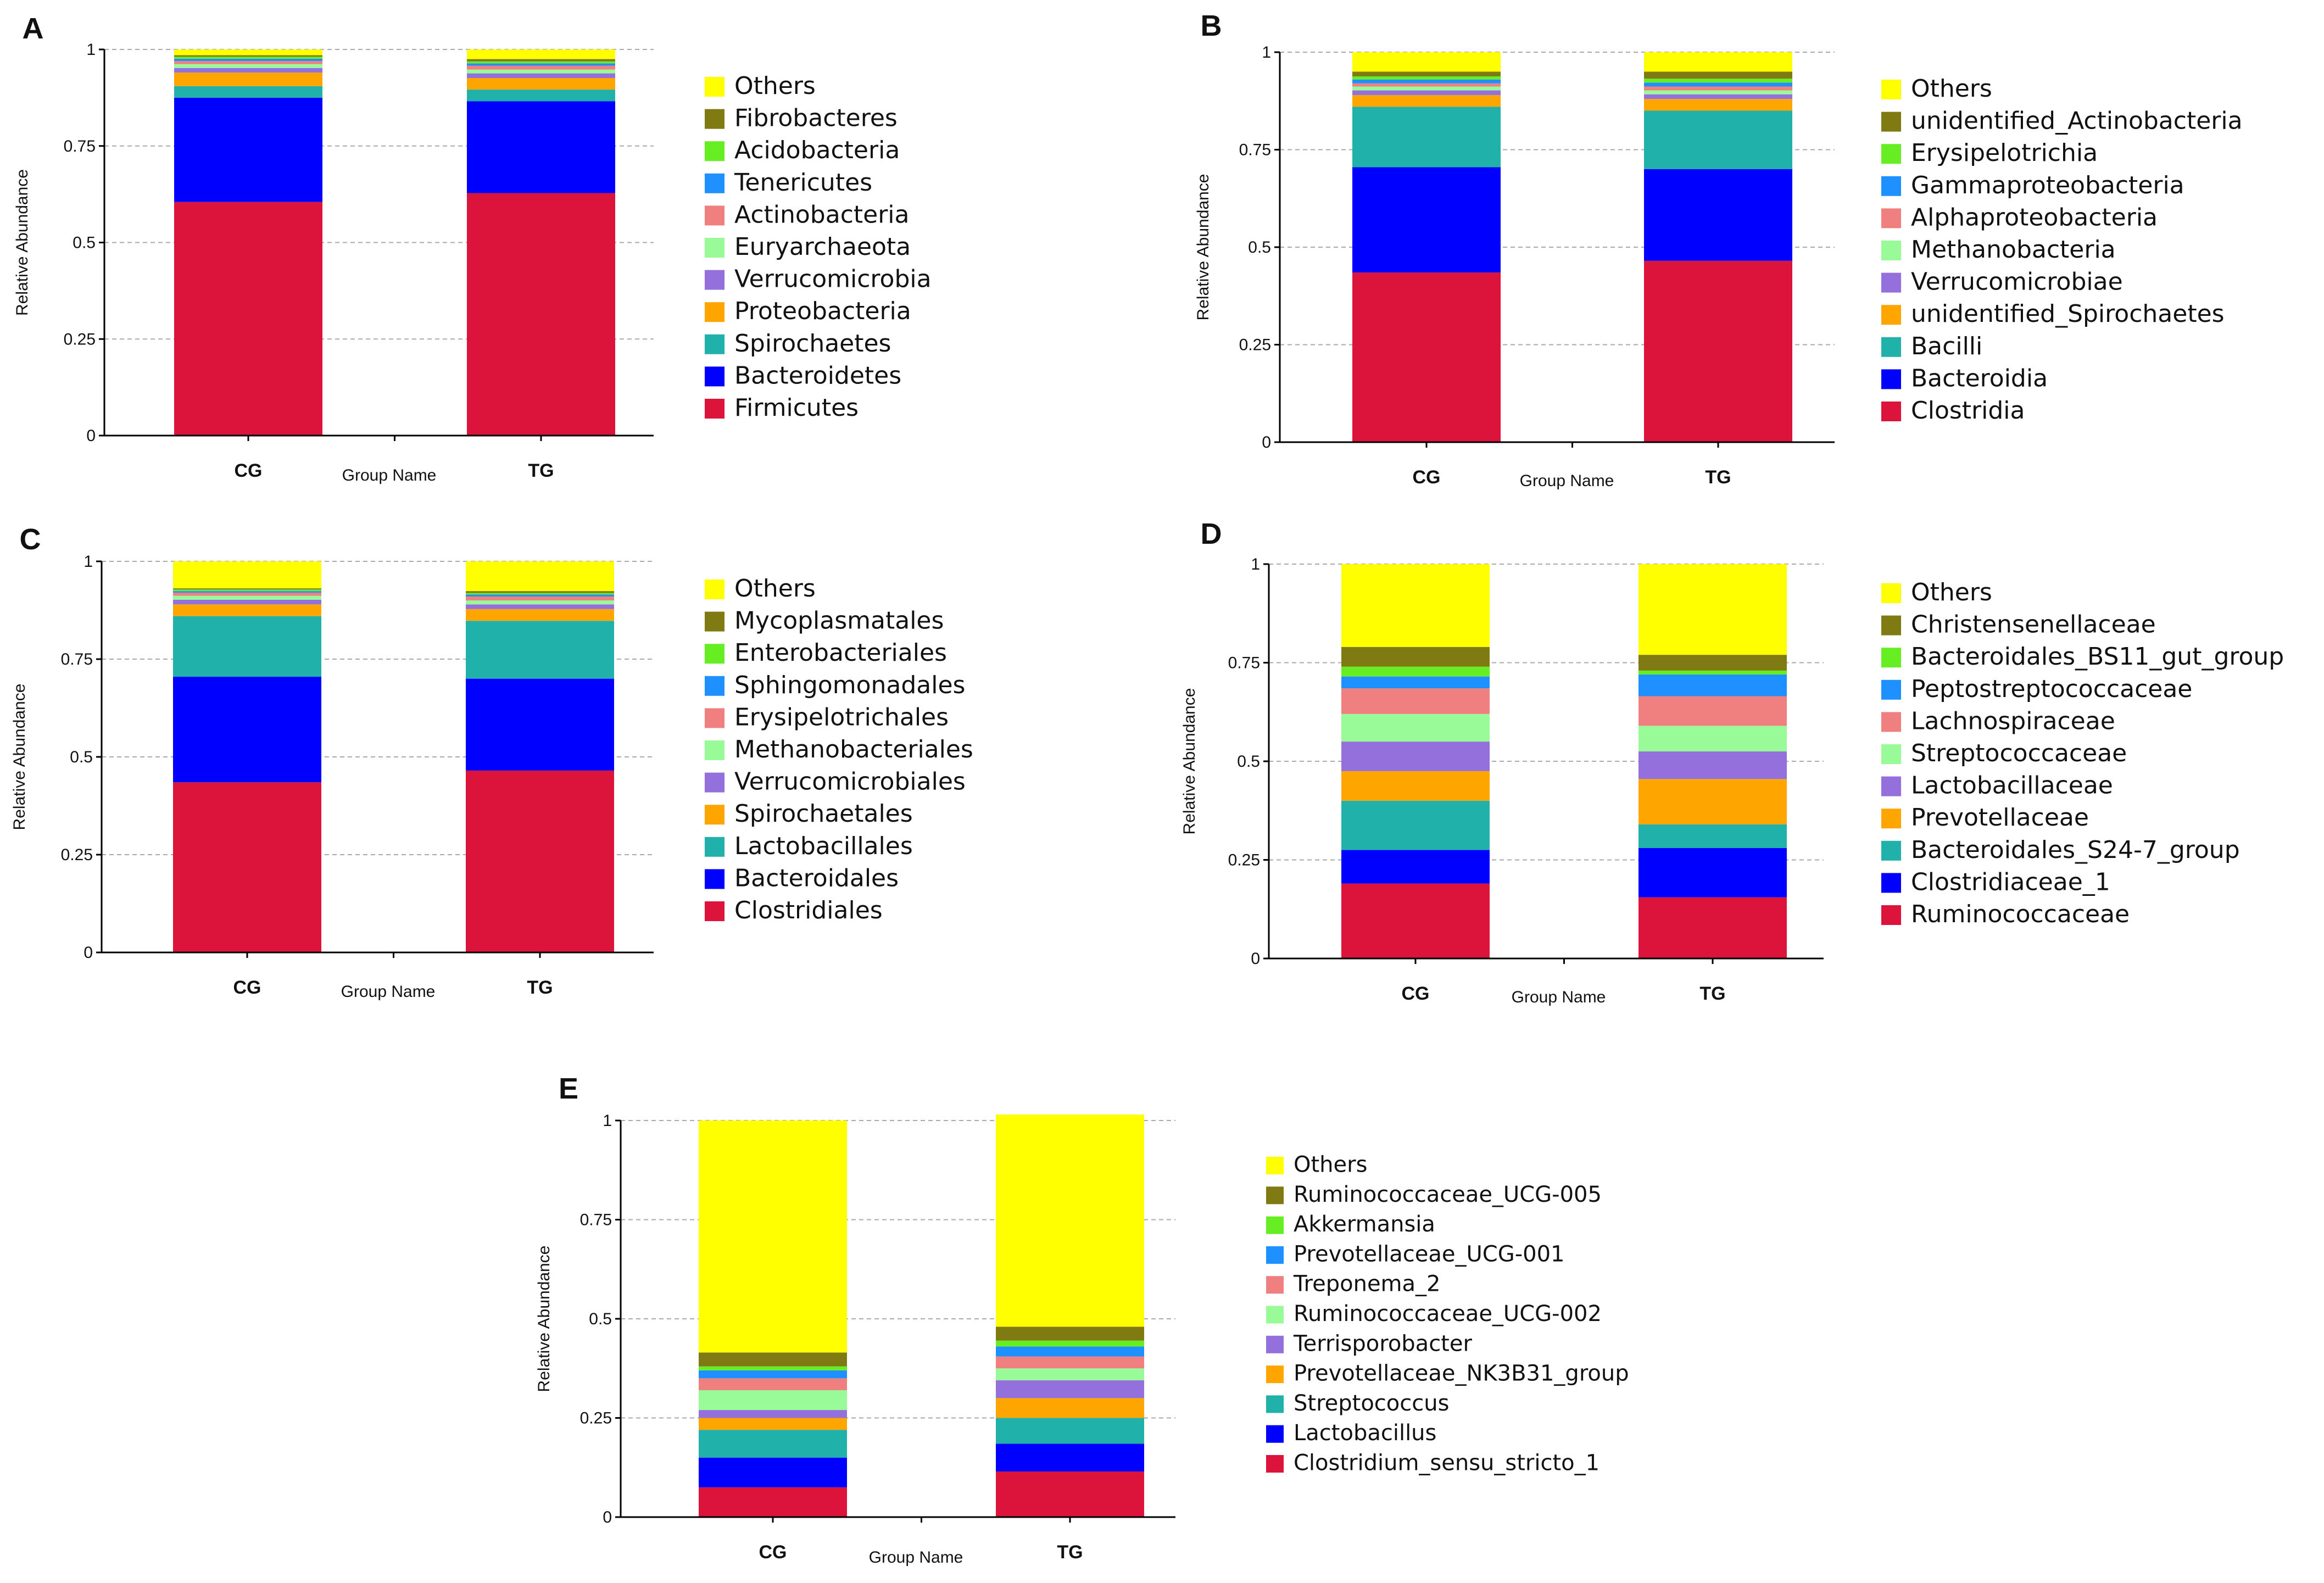 Image resolution: width=2324 pixels, height=1583 pixels. I want to click on chart-b-legend-label-verrucomicrobiae: Verrucomicrobiae, so click(2017, 282).